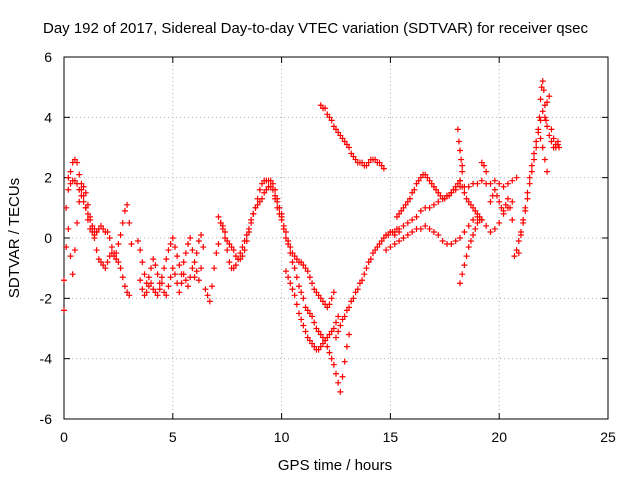 The image size is (640, 480). What do you see at coordinates (499, 437) in the screenshot?
I see `x-tick-label: 20` at bounding box center [499, 437].